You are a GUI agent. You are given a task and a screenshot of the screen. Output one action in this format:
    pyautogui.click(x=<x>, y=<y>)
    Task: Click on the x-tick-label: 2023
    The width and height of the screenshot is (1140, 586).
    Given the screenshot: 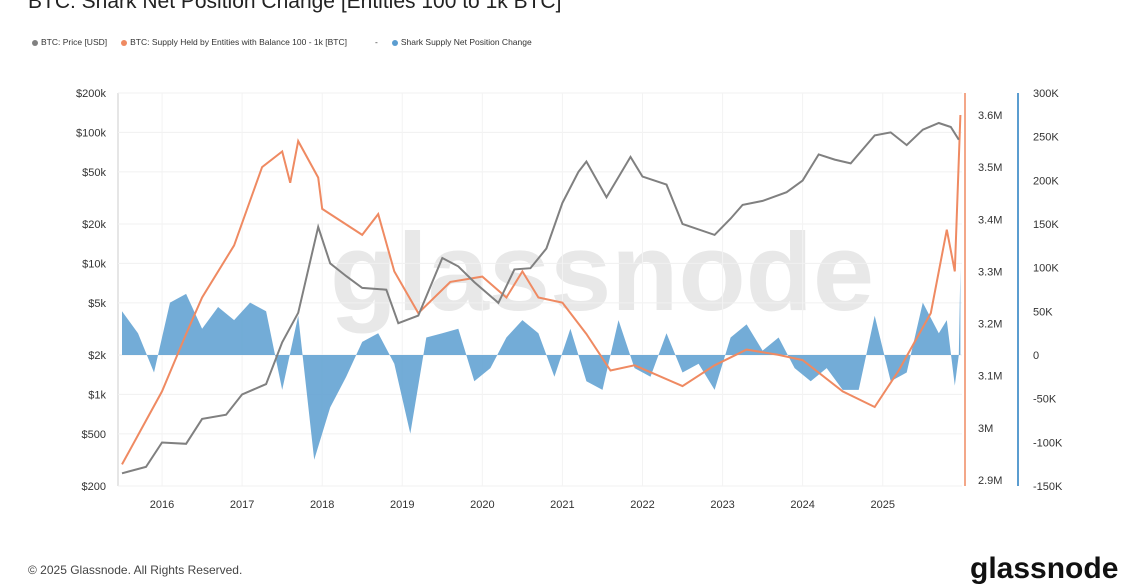 What is the action you would take?
    pyautogui.click(x=722, y=505)
    